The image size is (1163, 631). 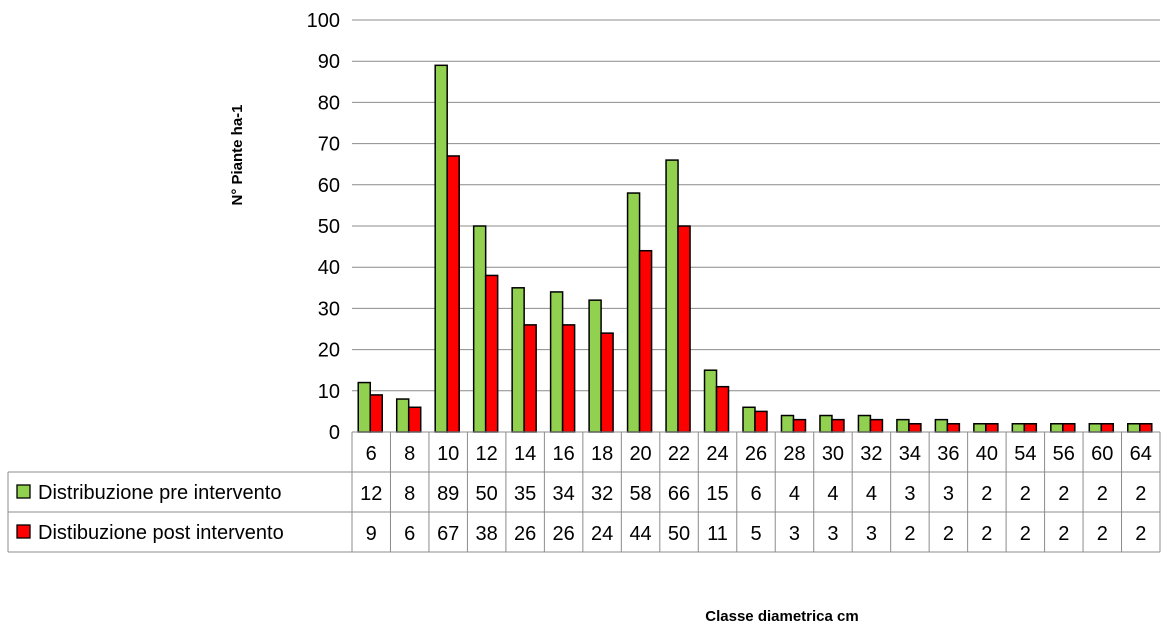 I want to click on y-tick-label: 20, so click(x=329, y=351).